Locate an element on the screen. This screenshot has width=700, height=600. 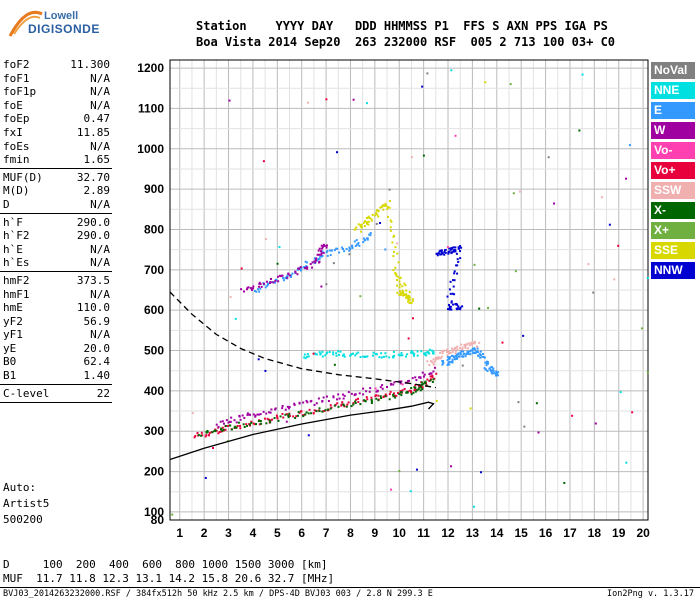
param-key: C-level is located at coordinates (26, 393).